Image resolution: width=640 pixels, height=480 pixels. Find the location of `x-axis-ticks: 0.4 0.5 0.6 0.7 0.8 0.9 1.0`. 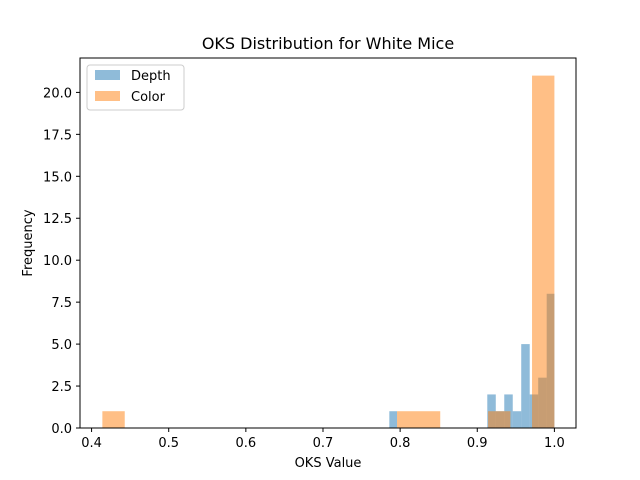

x-axis-ticks: 0.4 0.5 0.6 0.7 0.8 0.9 1.0 is located at coordinates (323, 439).